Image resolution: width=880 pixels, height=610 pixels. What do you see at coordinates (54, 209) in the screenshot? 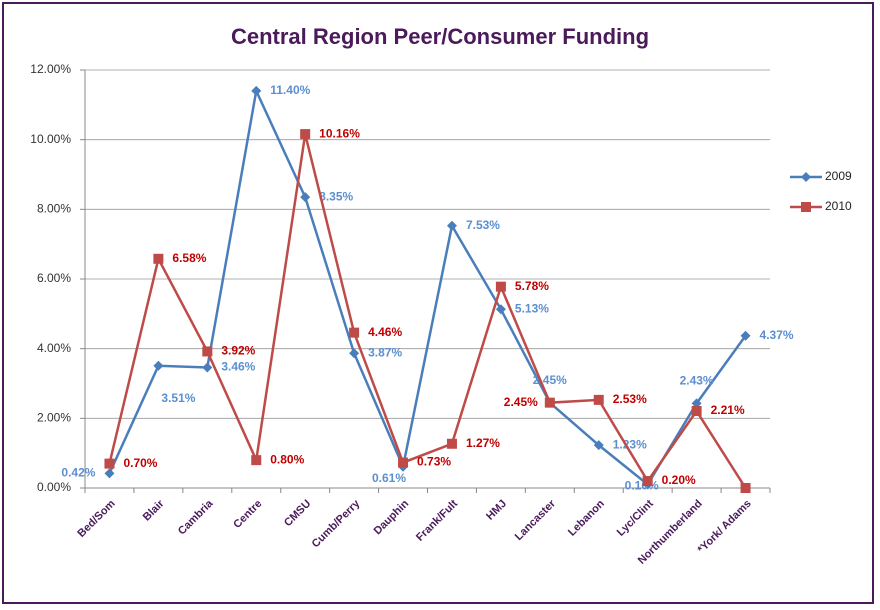
I see `y-tick-label: 8.00%` at bounding box center [54, 209].